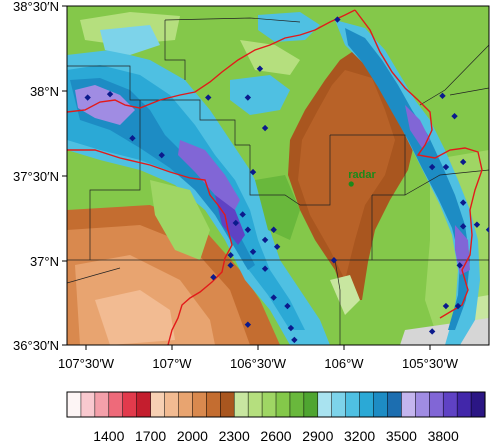 The width and height of the screenshot is (491, 444). I want to click on radar-marker, so click(351, 184).